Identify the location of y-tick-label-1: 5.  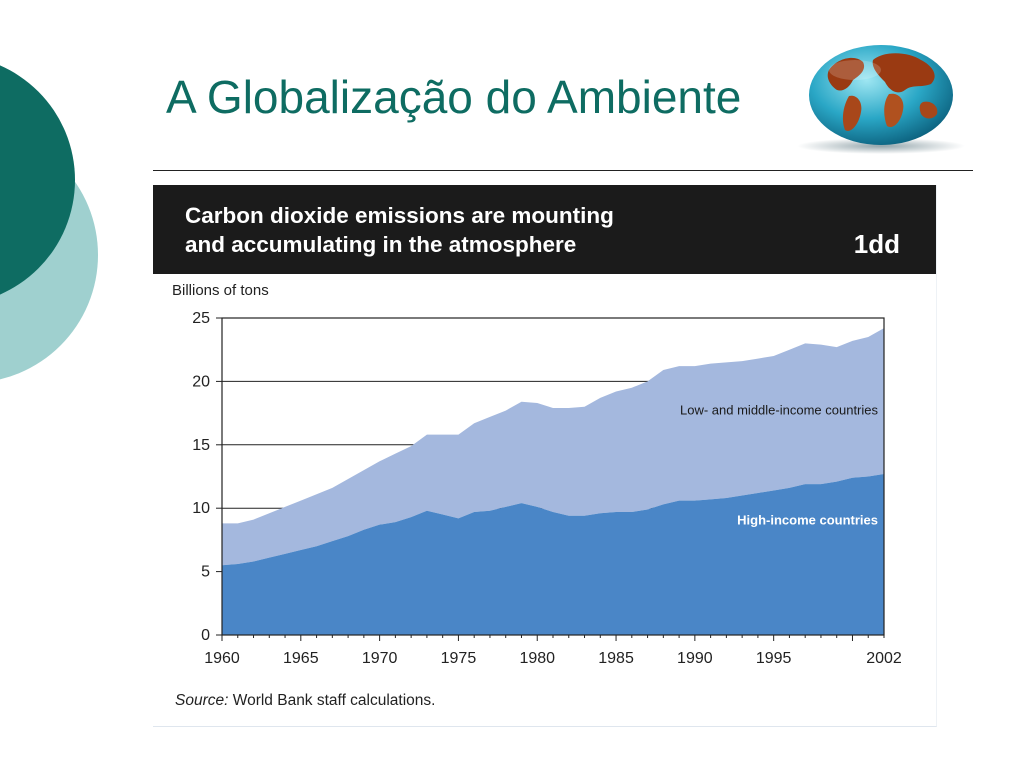
(205, 572).